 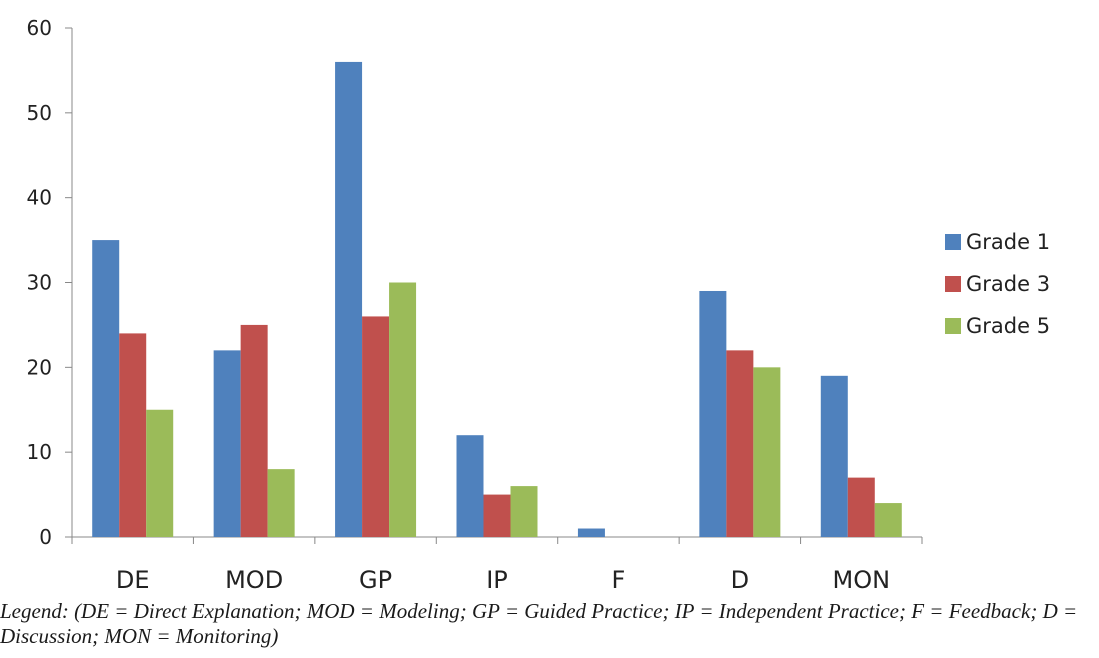 What do you see at coordinates (39, 198) in the screenshot?
I see `y-tick-label: 40` at bounding box center [39, 198].